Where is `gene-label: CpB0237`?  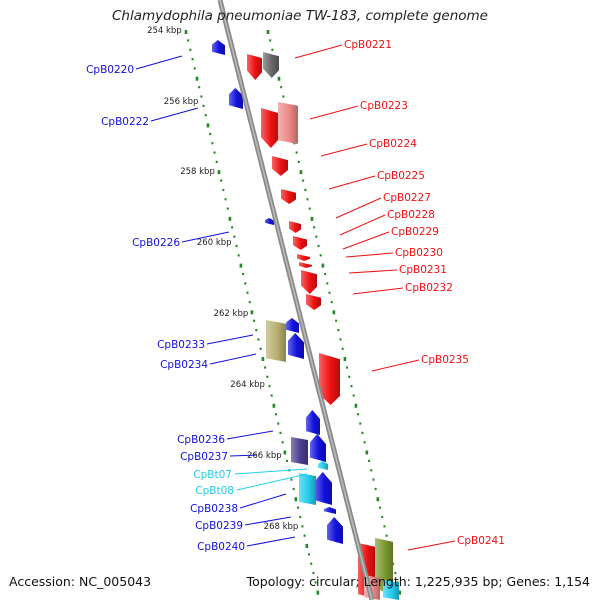
gene-label: CpB0237 is located at coordinates (204, 457).